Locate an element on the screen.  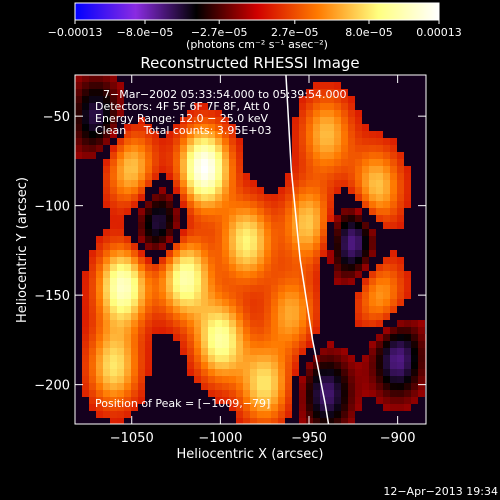
footer-date: 12−Apr−2013 19:34 is located at coordinates (440, 491).